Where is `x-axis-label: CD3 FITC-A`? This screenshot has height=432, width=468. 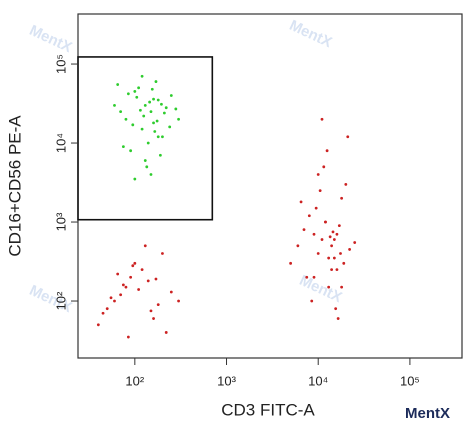 x-axis-label: CD3 FITC-A is located at coordinates (268, 409).